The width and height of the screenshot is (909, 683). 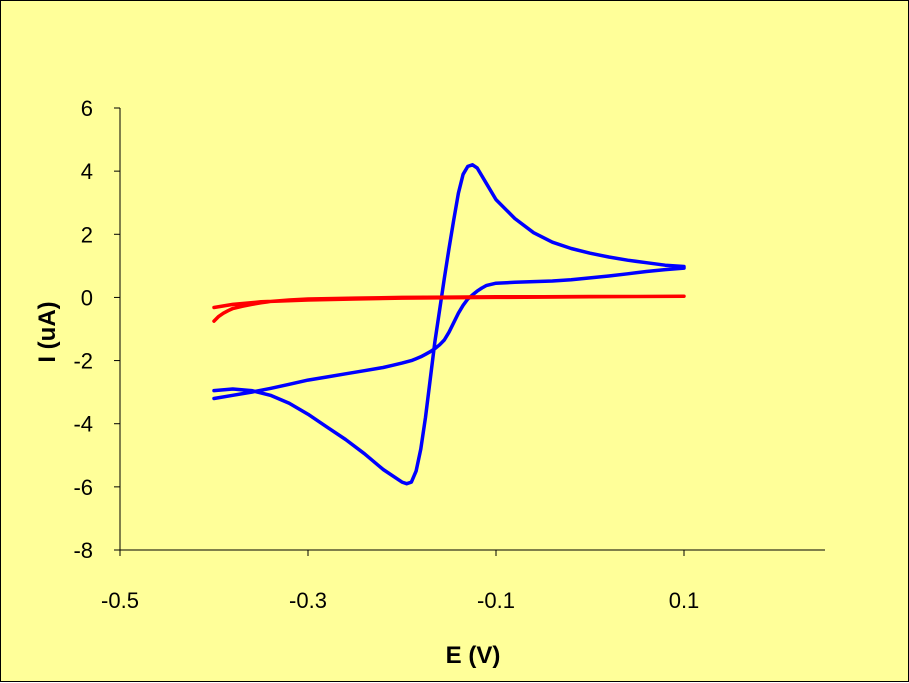 I want to click on y-tick-label: -4, so click(x=83, y=424).